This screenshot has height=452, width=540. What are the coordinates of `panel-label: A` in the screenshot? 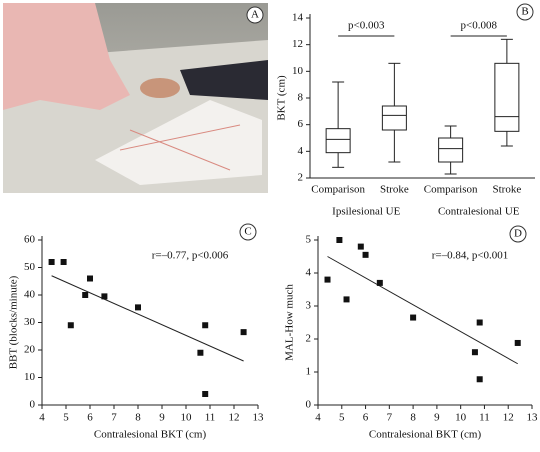 It's located at (255, 15).